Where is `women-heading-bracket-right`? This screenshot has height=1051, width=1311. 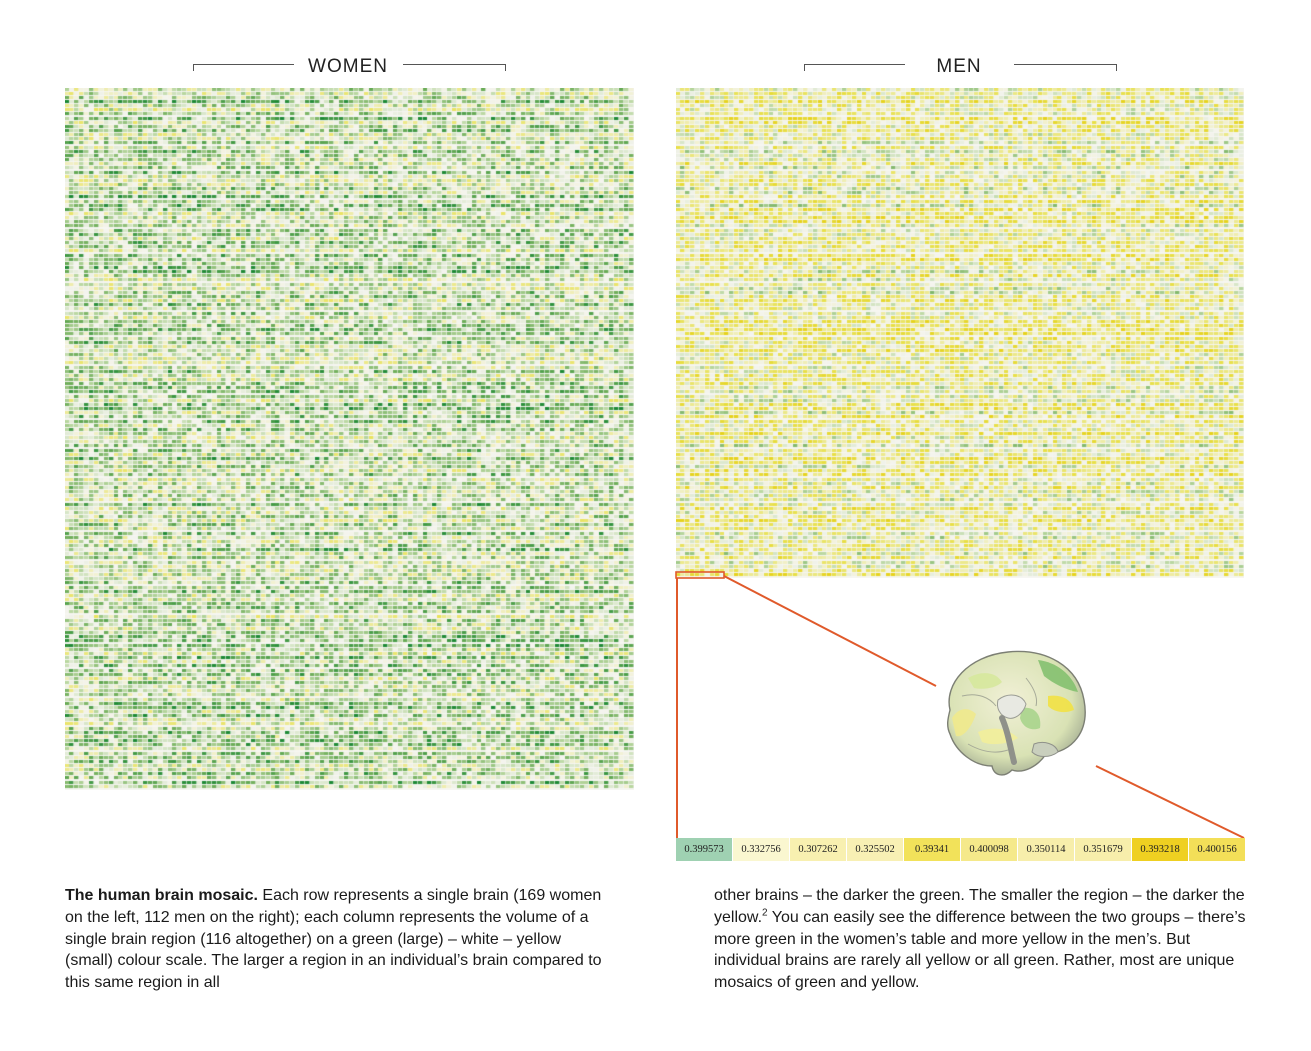
women-heading-bracket-right is located at coordinates (454, 67).